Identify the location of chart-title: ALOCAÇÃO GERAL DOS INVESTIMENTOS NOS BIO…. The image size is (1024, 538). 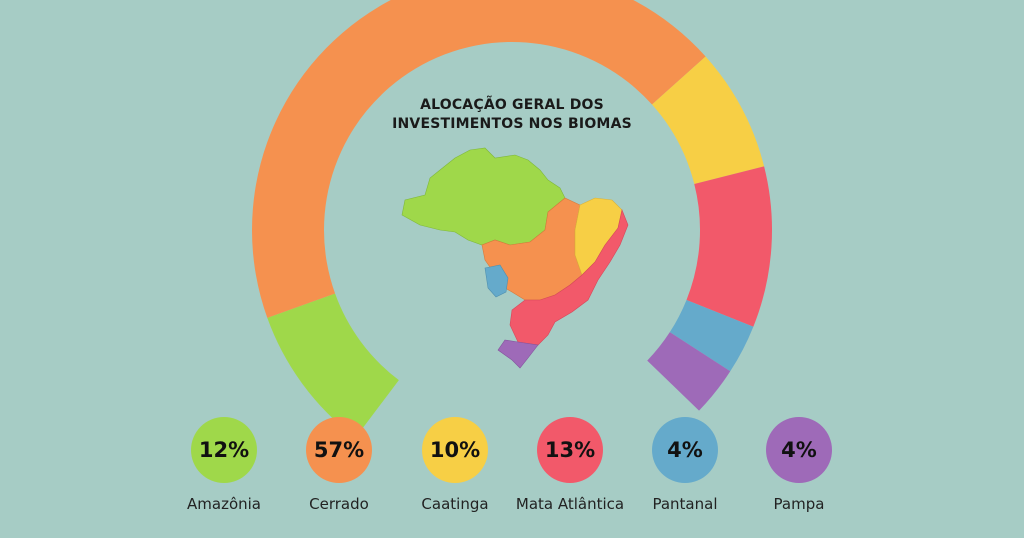
(512, 114).